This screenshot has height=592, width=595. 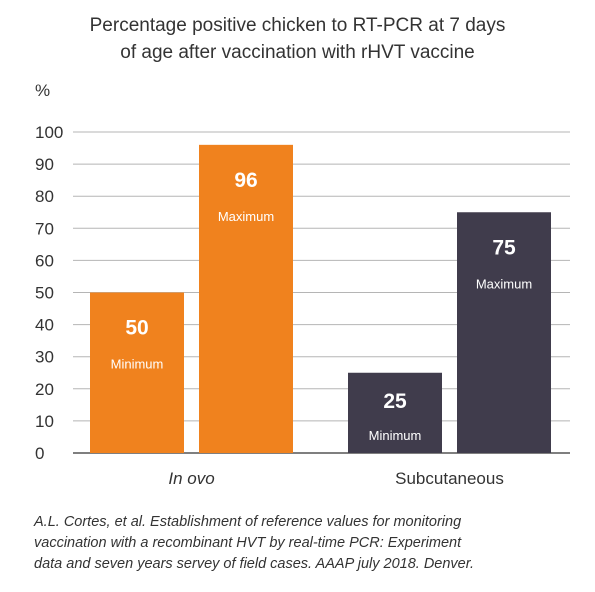 I want to click on y-tick-label: 60, so click(x=44, y=260).